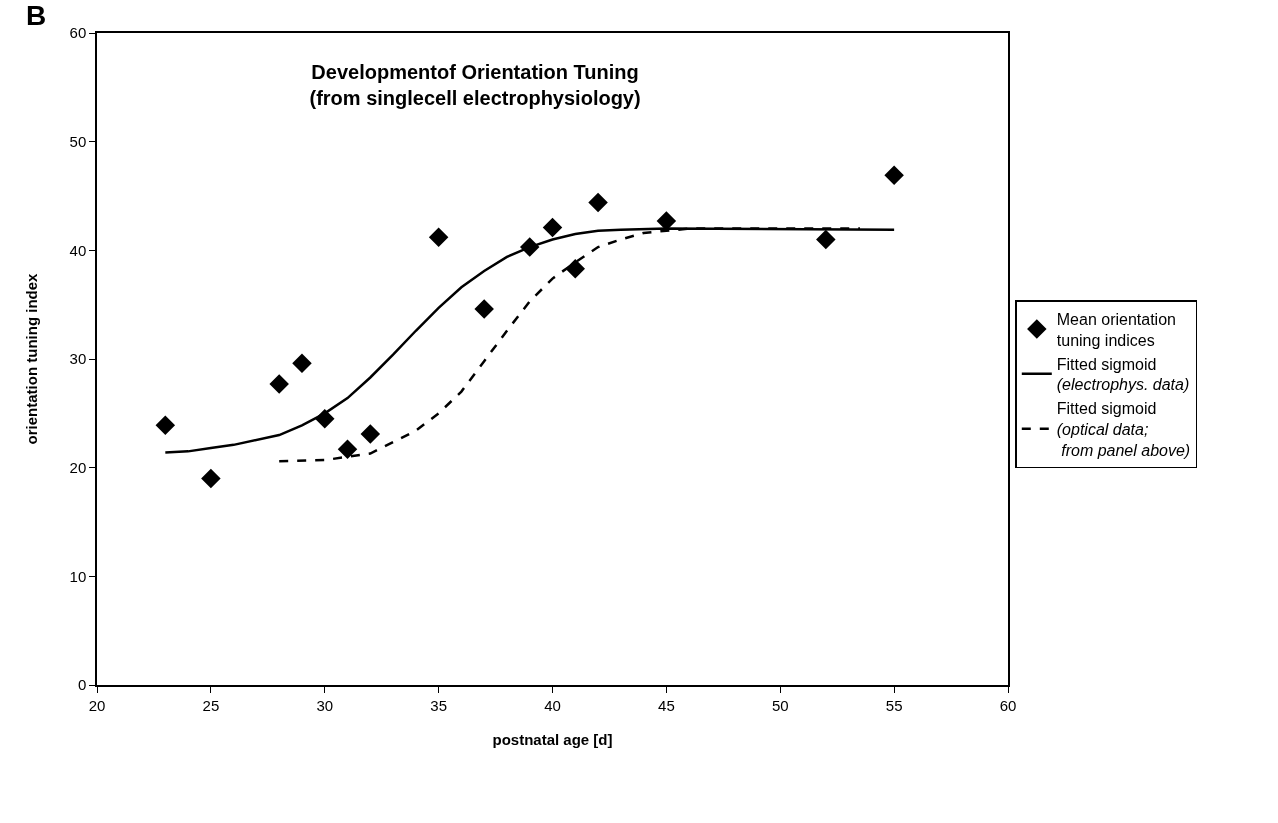 This screenshot has width=1278, height=823. What do you see at coordinates (78, 33) in the screenshot?
I see `y-tick-label: 60` at bounding box center [78, 33].